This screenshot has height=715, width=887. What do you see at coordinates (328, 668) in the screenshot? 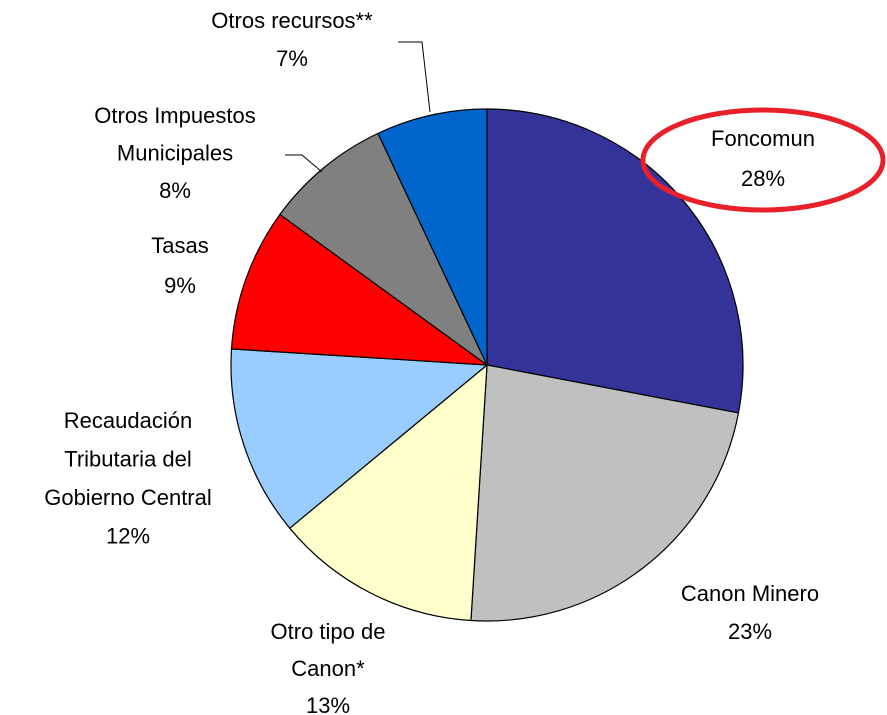
I see `slice-label: Canon*` at bounding box center [328, 668].